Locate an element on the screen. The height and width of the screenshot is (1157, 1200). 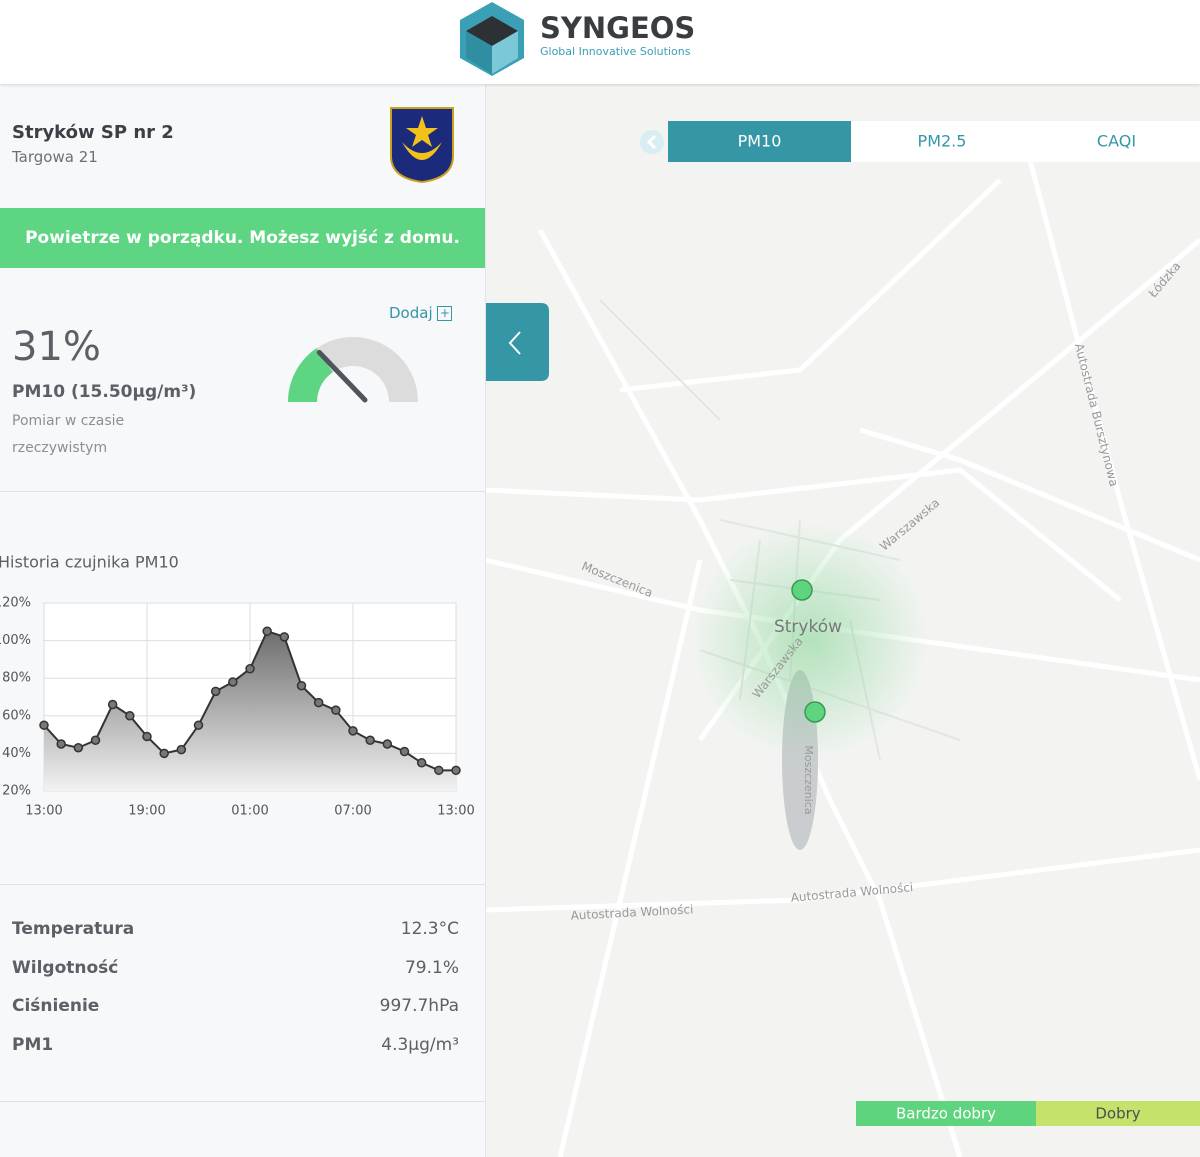
back-button is located at coordinates (652, 142).